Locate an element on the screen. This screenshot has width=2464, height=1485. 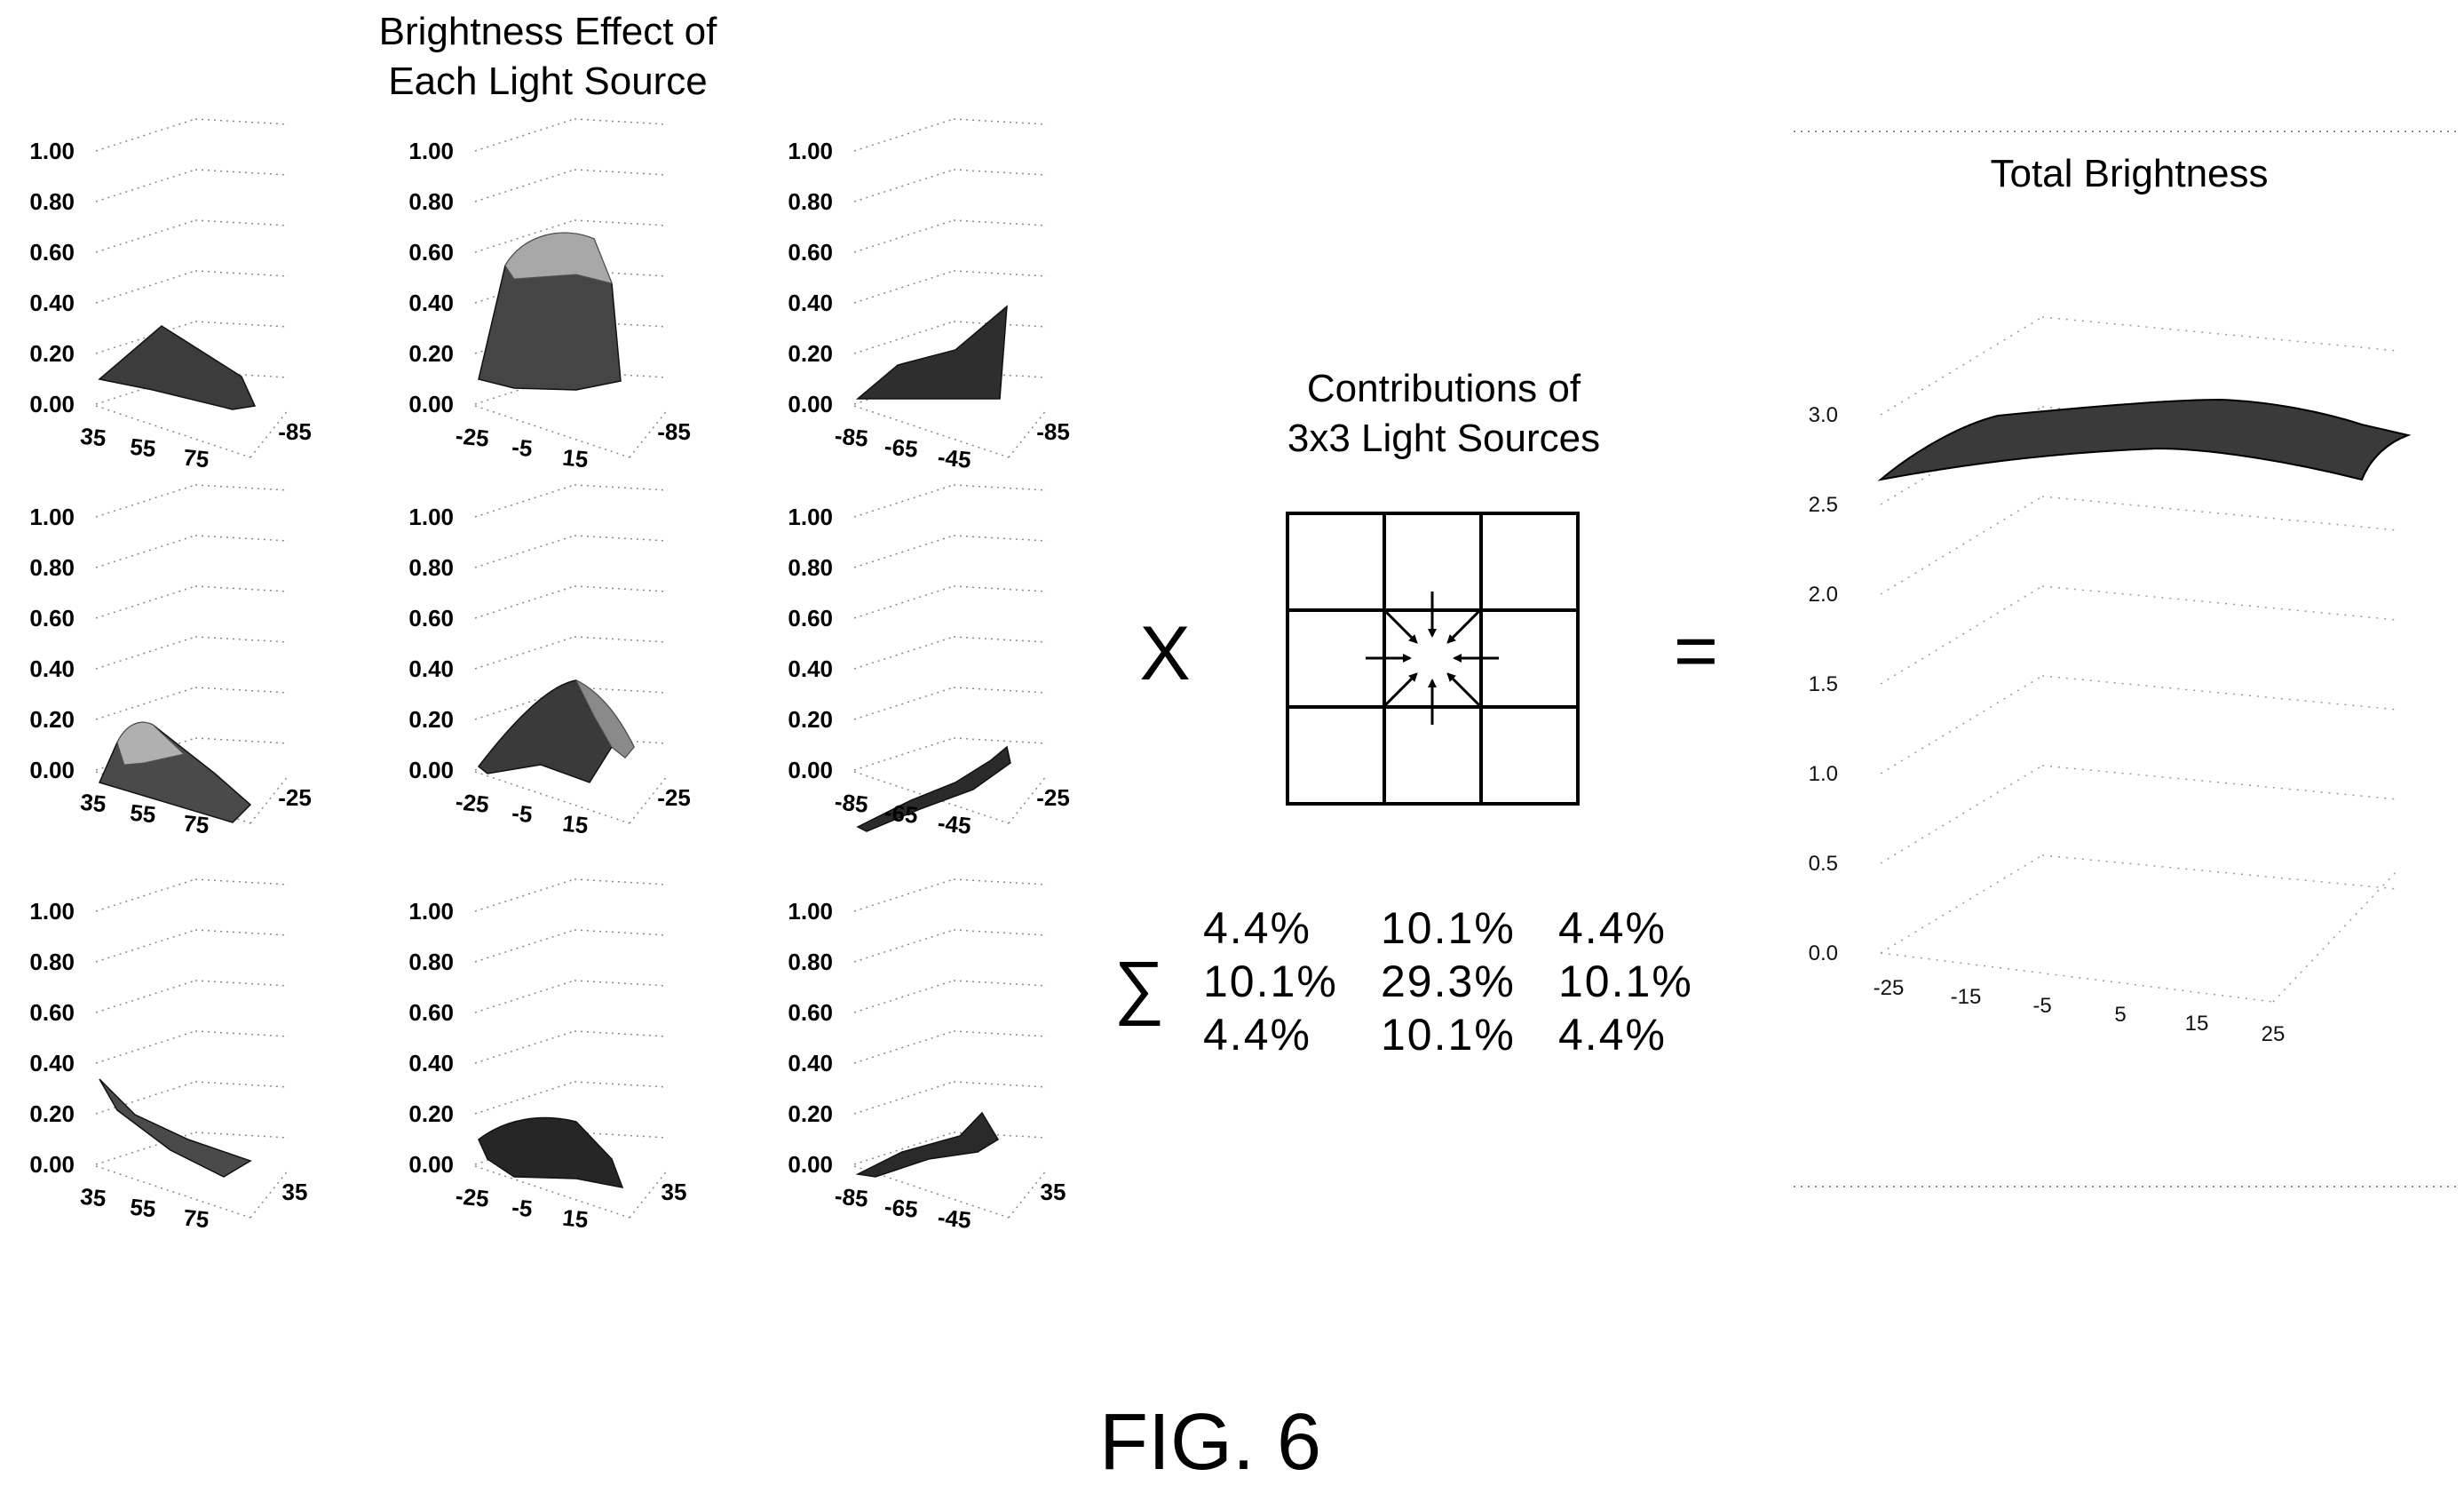
total-z-tick-label: 1.0 is located at coordinates (1823, 774).